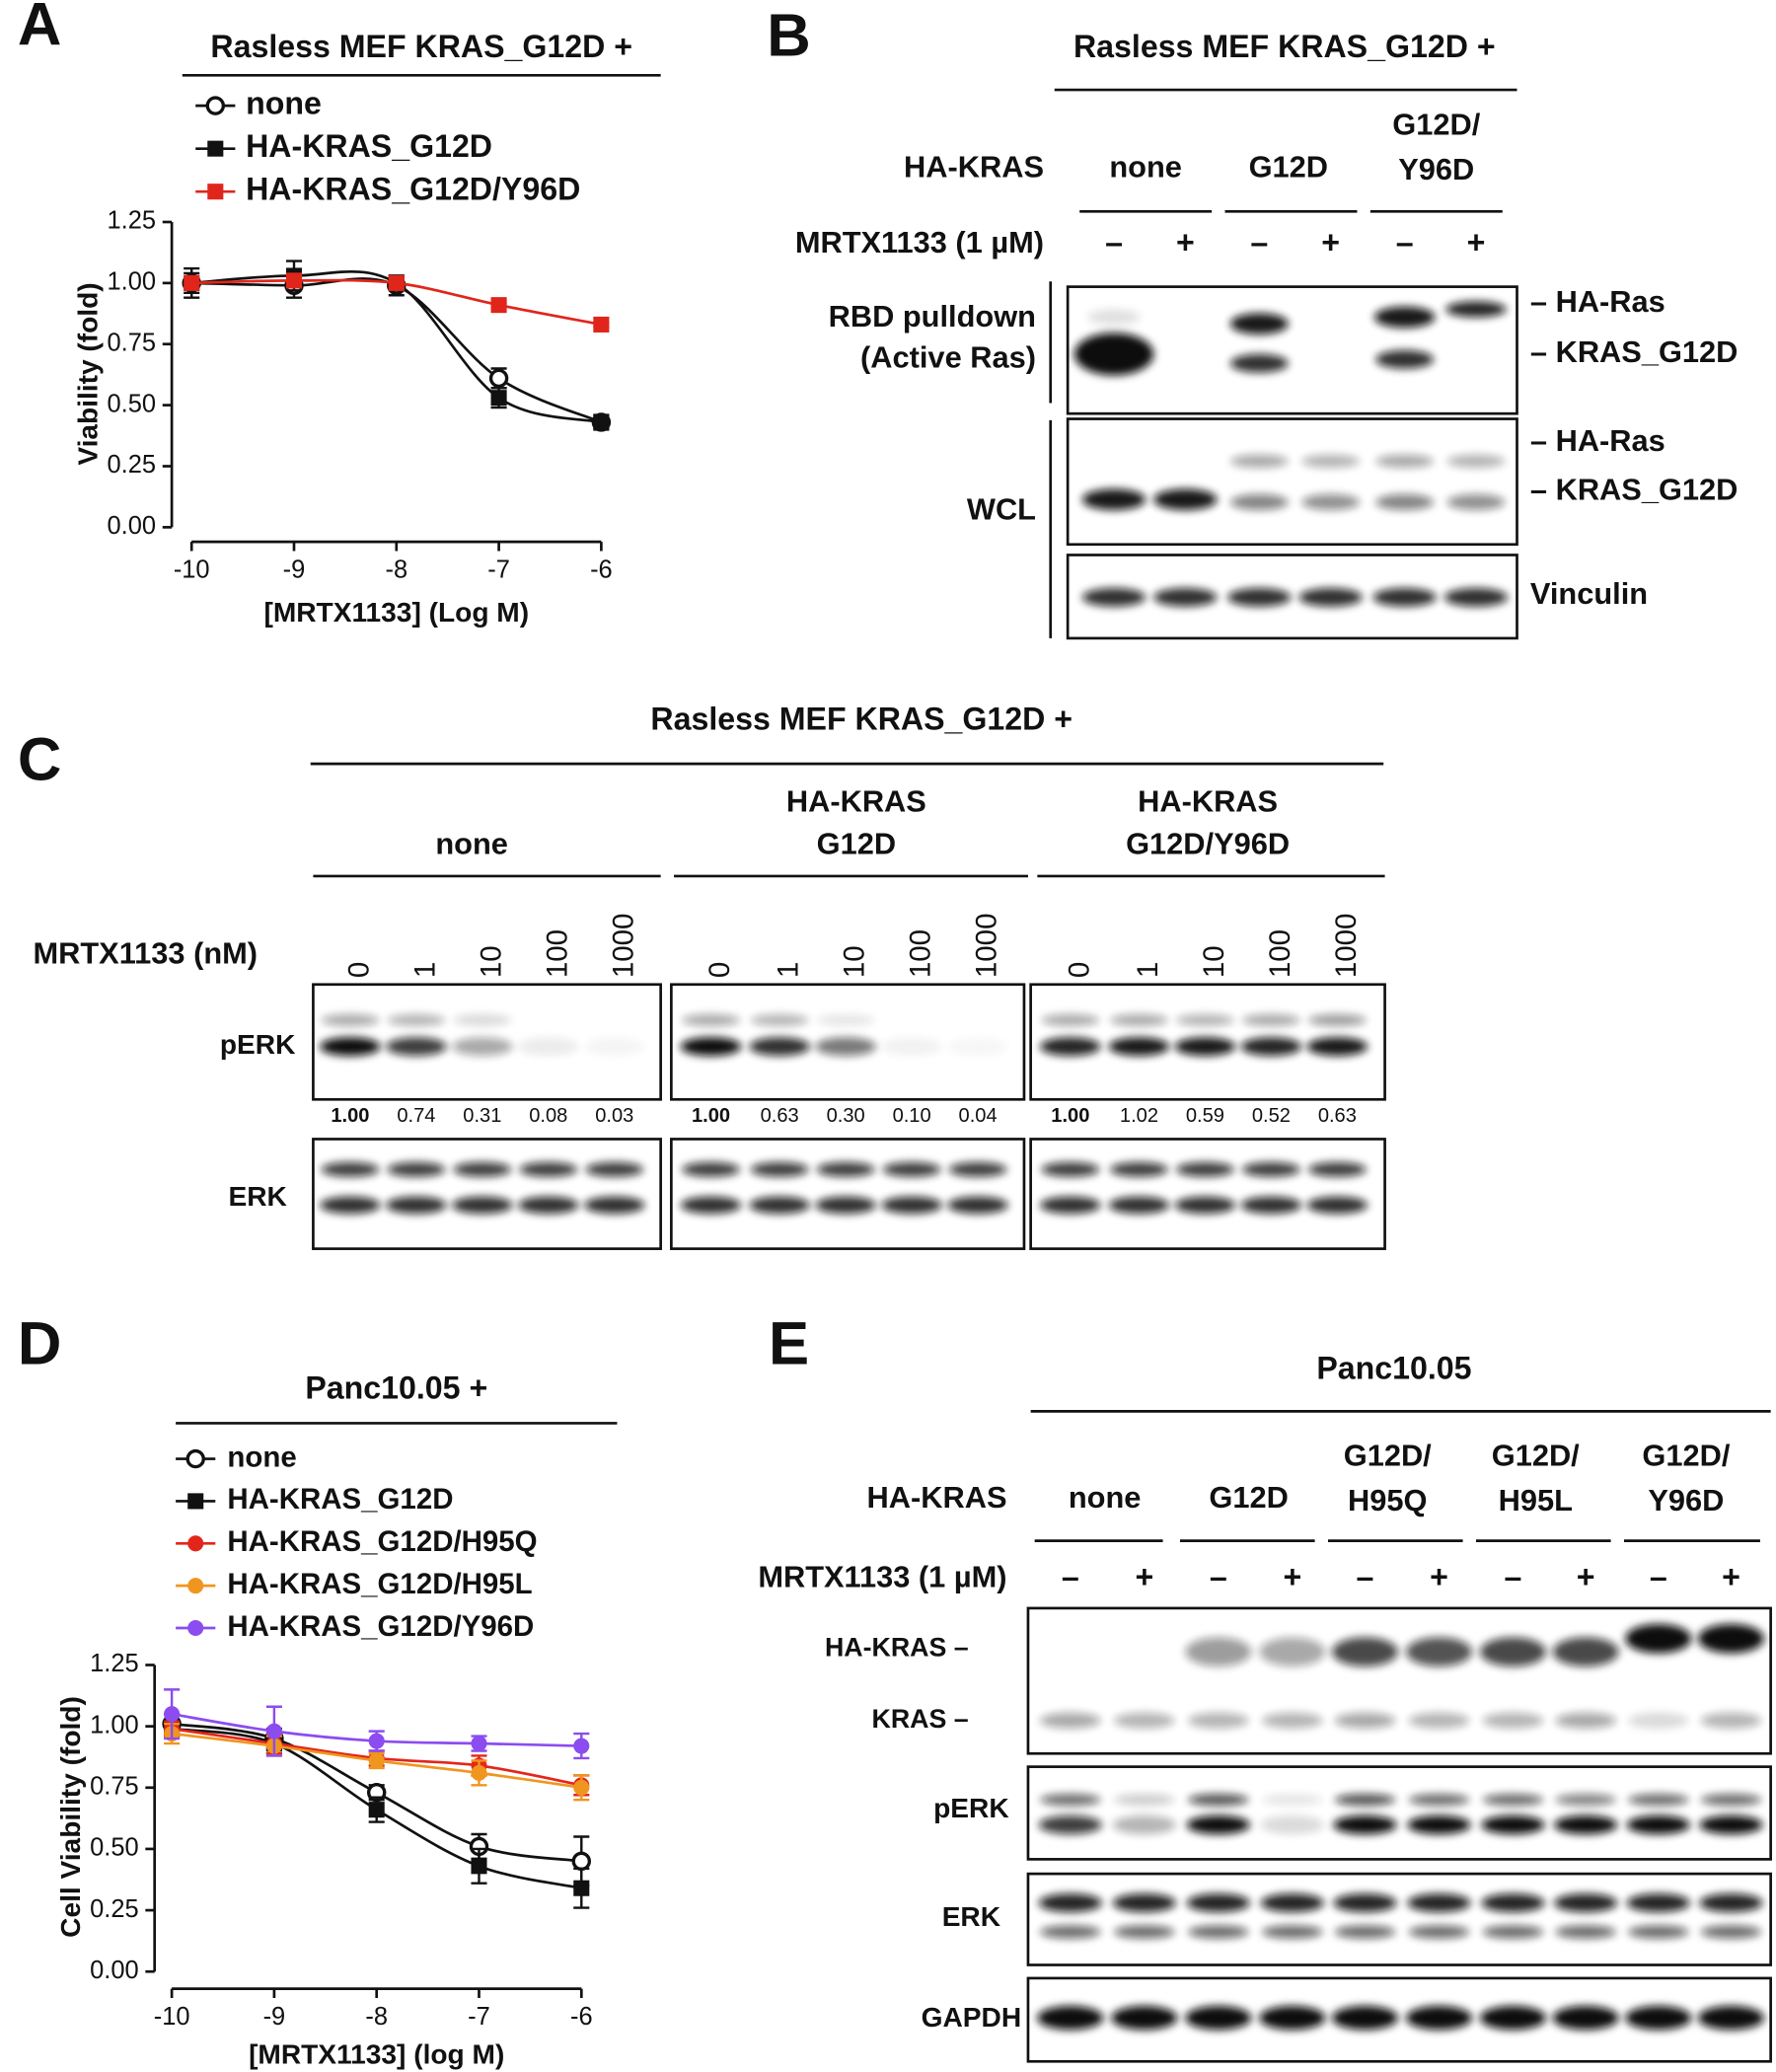 The height and width of the screenshot is (2072, 1776). What do you see at coordinates (1289, 167) in the screenshot?
I see `group-label: G12D` at bounding box center [1289, 167].